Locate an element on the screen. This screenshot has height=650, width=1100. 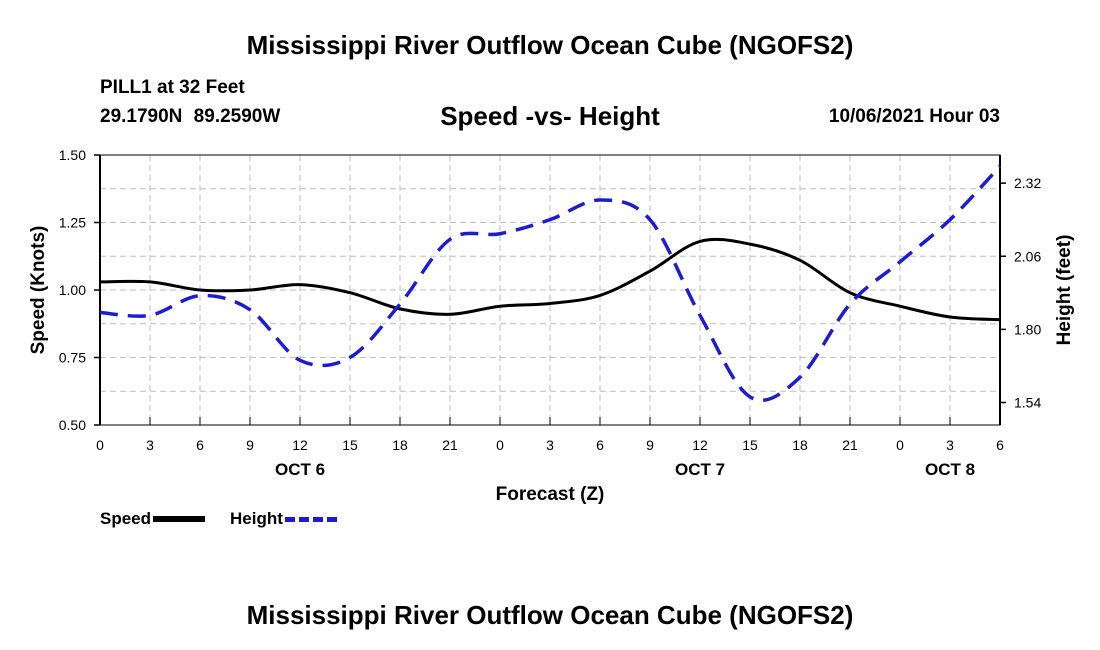
legend-speed-swatch is located at coordinates (179, 519).